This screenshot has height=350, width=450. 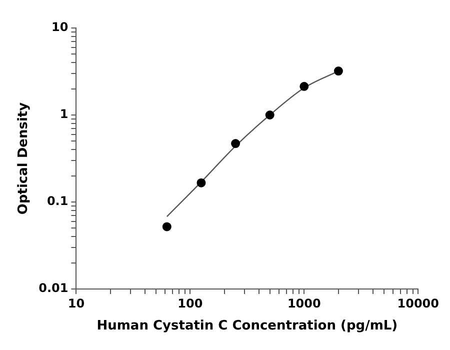 What do you see at coordinates (24, 158) in the screenshot?
I see `y-axis-title: Optical Density` at bounding box center [24, 158].